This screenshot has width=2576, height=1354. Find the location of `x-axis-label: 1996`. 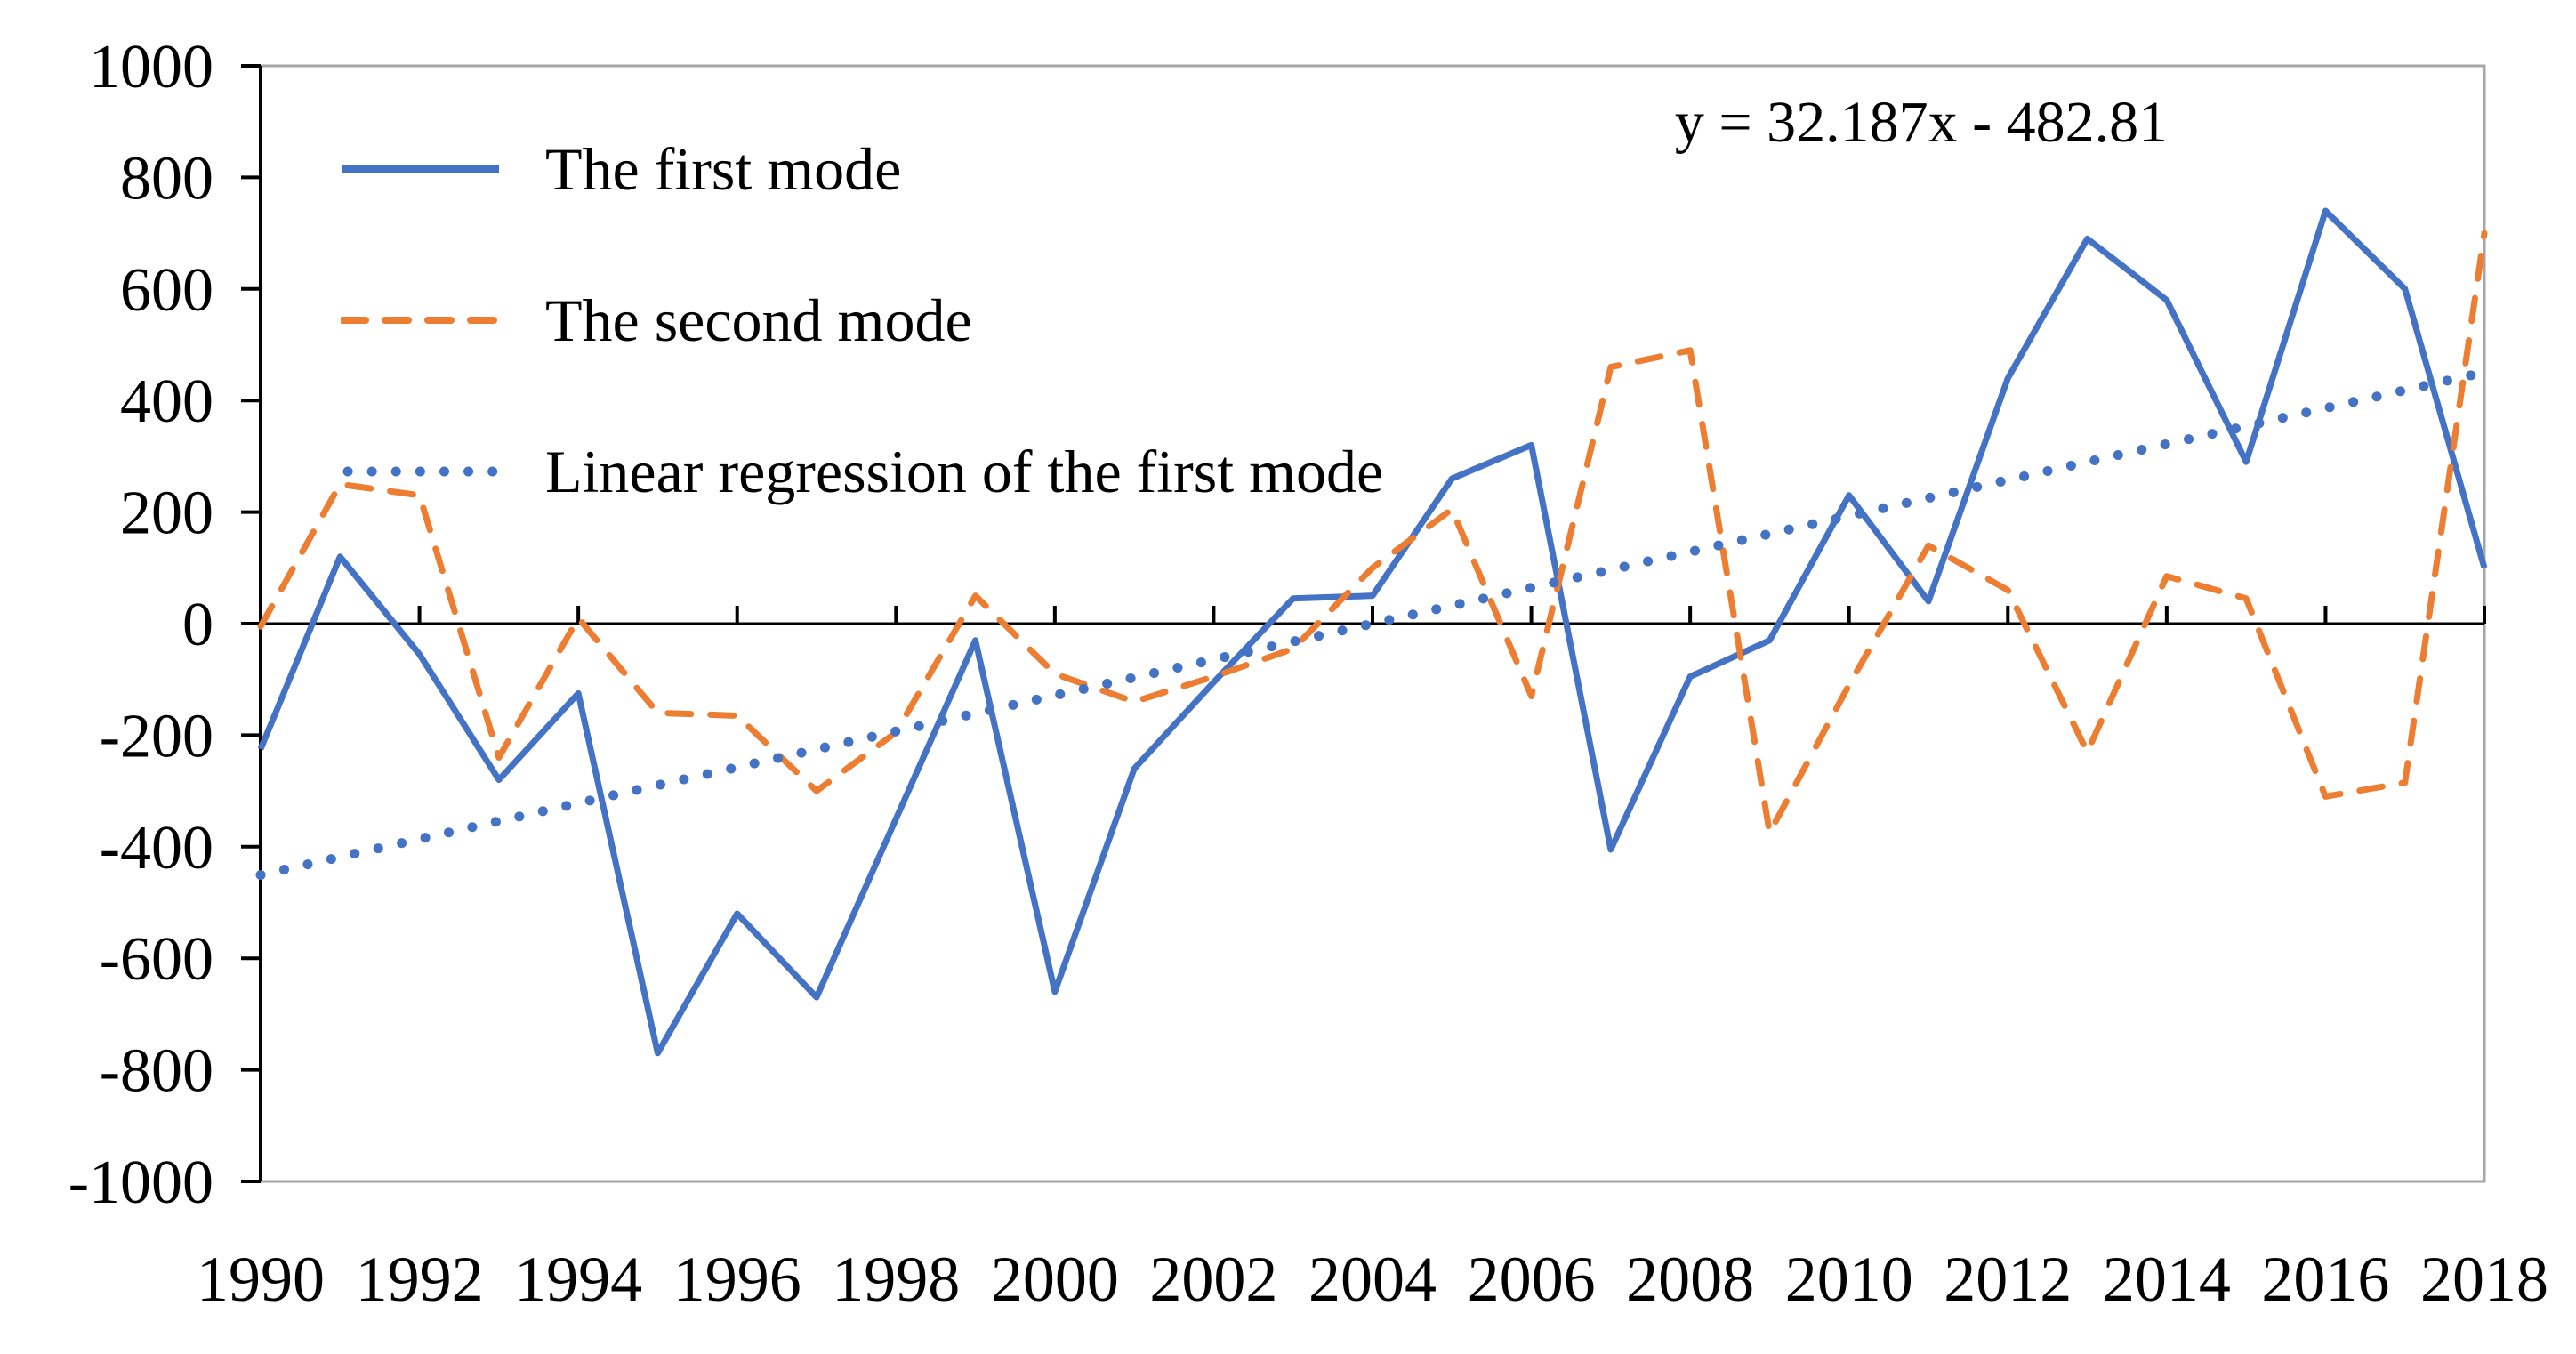

x-axis-label: 1996 is located at coordinates (737, 1279).